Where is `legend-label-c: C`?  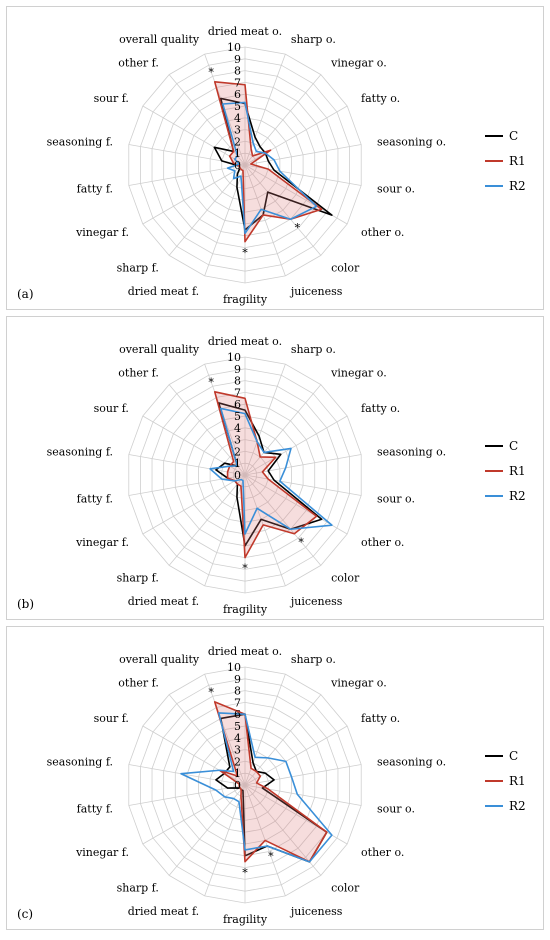
legend-label-c: C is located at coordinates (514, 446).